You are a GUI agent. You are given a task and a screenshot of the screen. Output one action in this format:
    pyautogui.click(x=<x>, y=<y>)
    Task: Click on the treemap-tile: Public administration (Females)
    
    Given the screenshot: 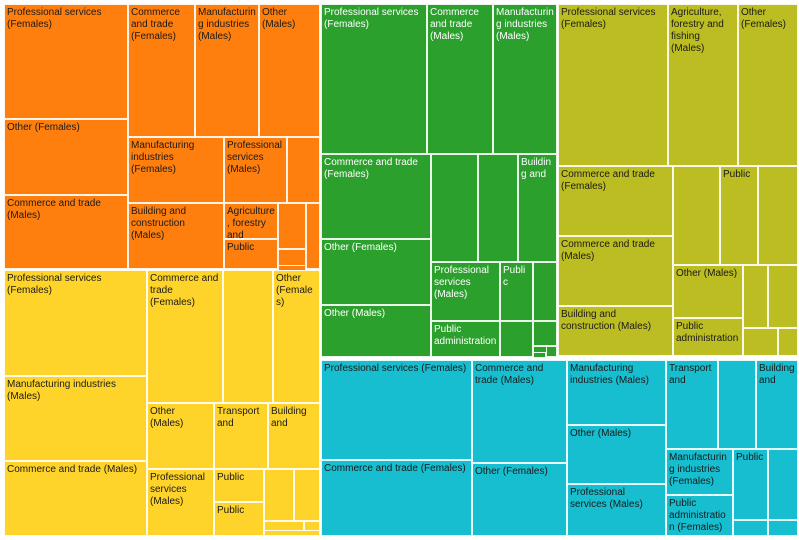 What is the action you would take?
    pyautogui.click(x=699, y=515)
    